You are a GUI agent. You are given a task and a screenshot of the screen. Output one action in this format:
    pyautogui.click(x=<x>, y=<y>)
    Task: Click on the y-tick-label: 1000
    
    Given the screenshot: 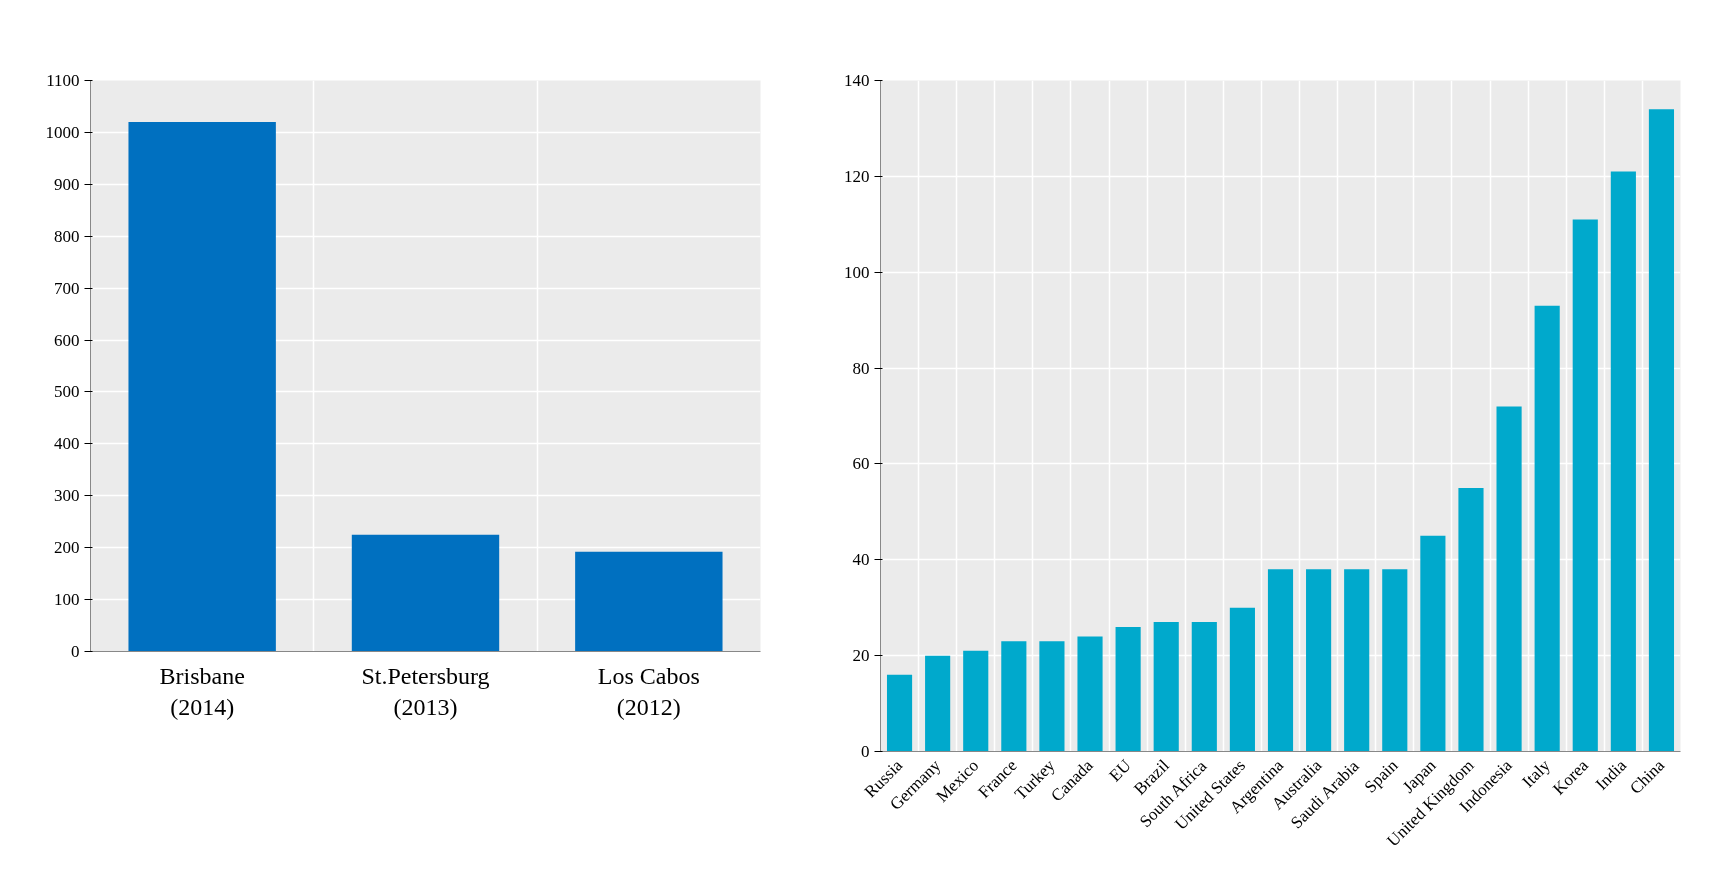 What is the action you would take?
    pyautogui.click(x=62, y=132)
    